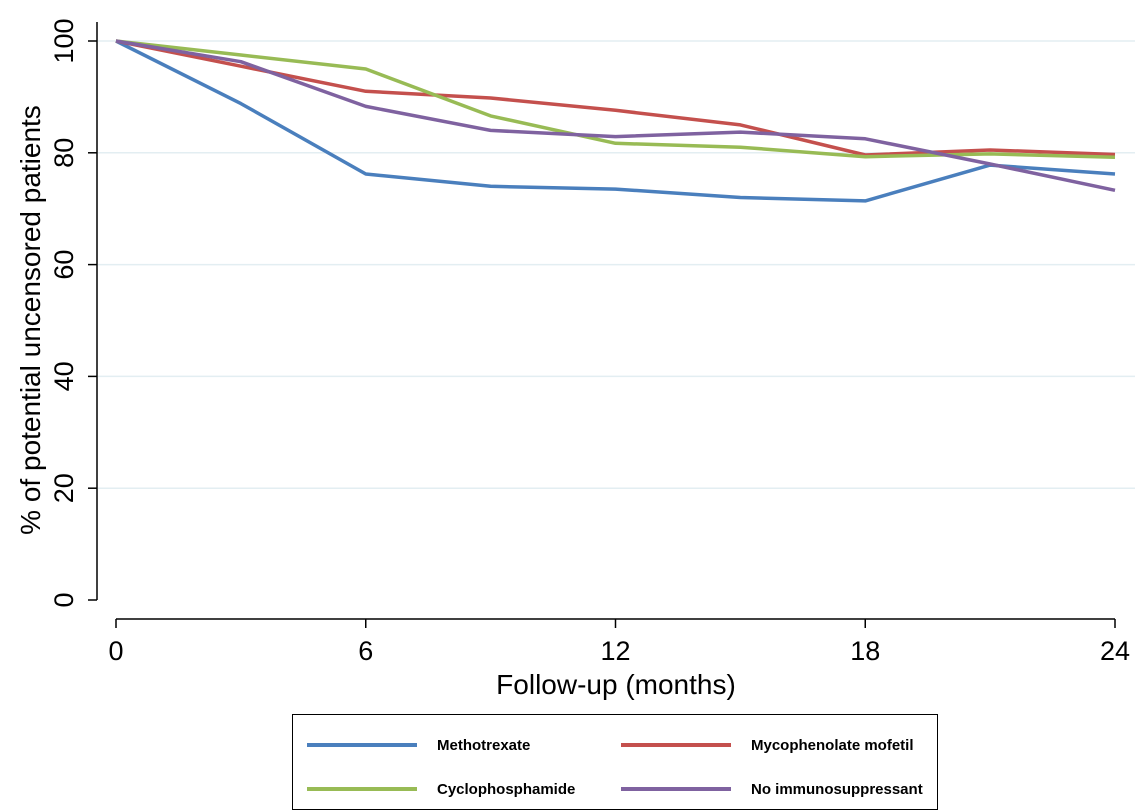  What do you see at coordinates (64, 376) in the screenshot?
I see `y-tick-label: 40` at bounding box center [64, 376].